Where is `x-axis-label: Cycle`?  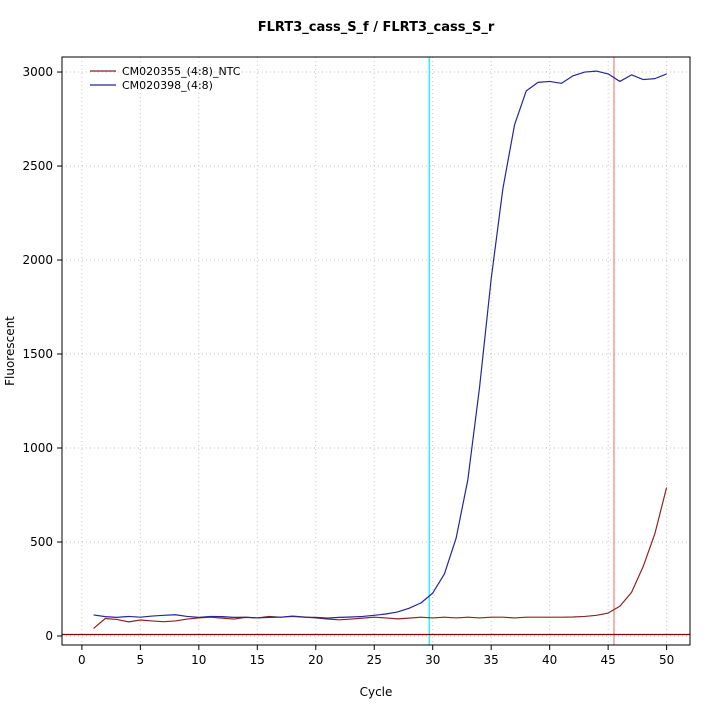
x-axis-label: Cycle is located at coordinates (376, 692).